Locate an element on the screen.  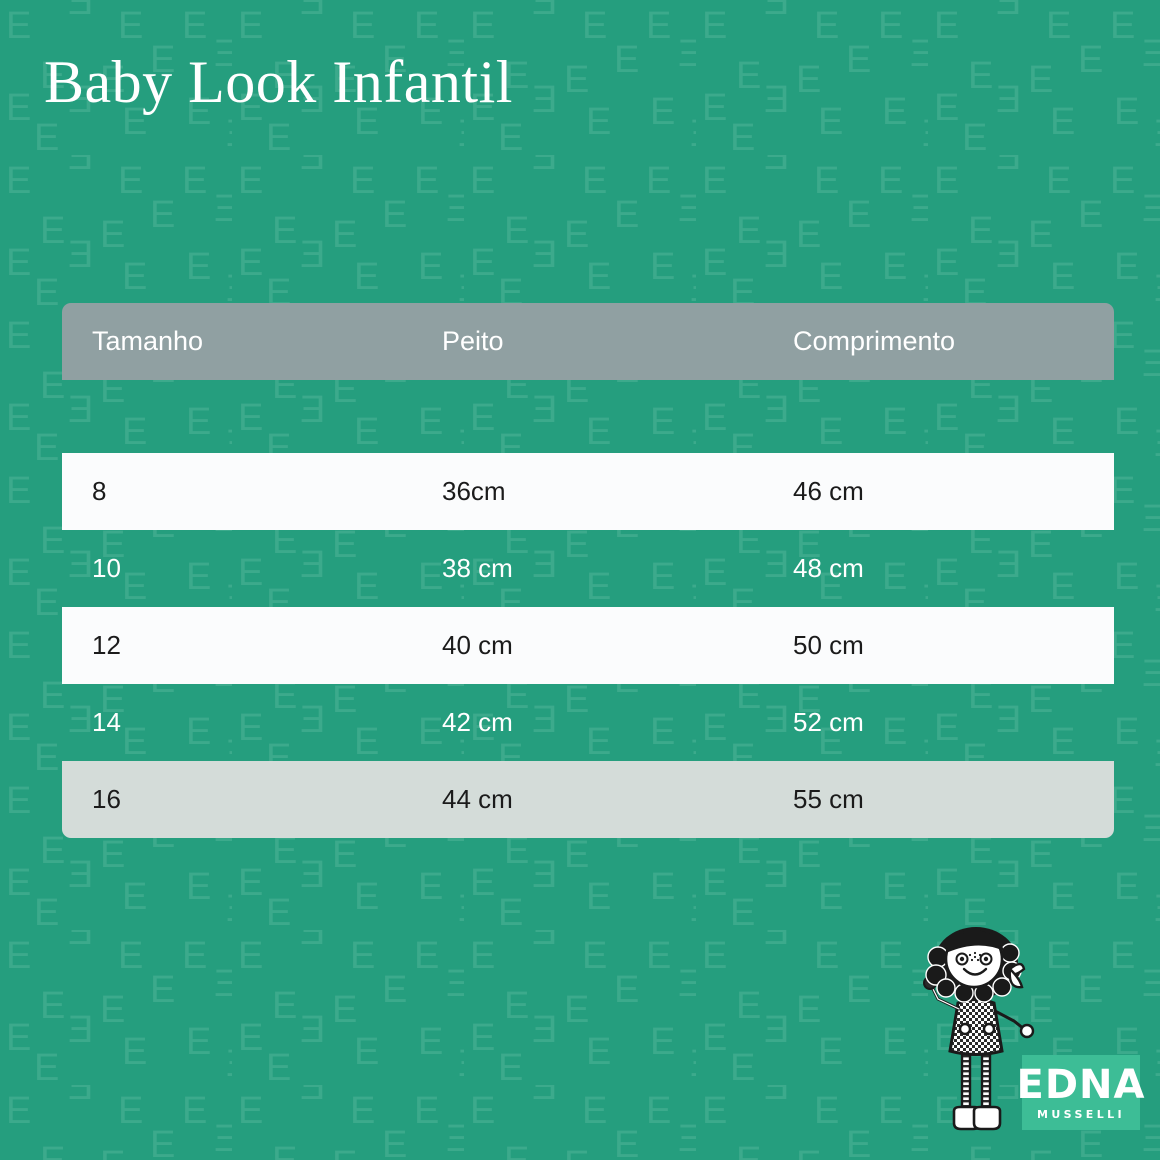
cell-comprimento: 55 cm is located at coordinates (828, 799).